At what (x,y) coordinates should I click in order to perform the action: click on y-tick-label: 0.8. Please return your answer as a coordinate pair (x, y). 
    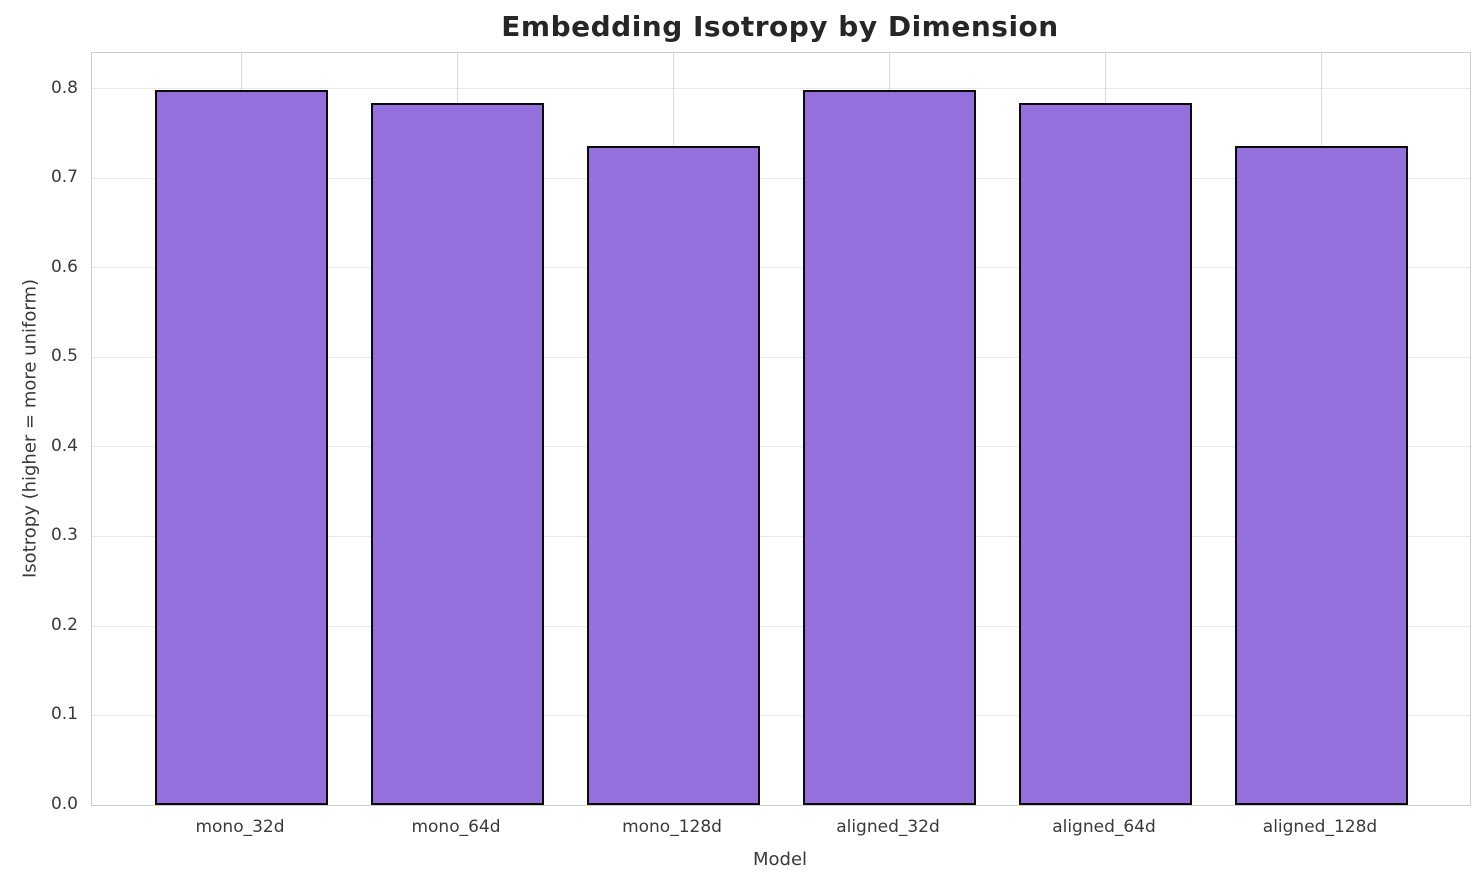
    Looking at the image, I should click on (64, 88).